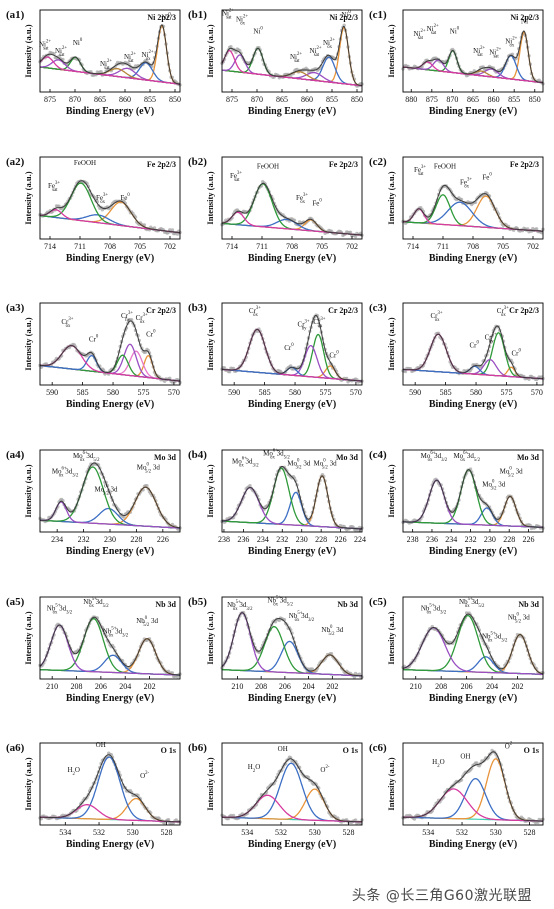 The width and height of the screenshot is (554, 909). Describe the element at coordinates (15, 308) in the screenshot. I see `panel-letter: (a3)` at that location.